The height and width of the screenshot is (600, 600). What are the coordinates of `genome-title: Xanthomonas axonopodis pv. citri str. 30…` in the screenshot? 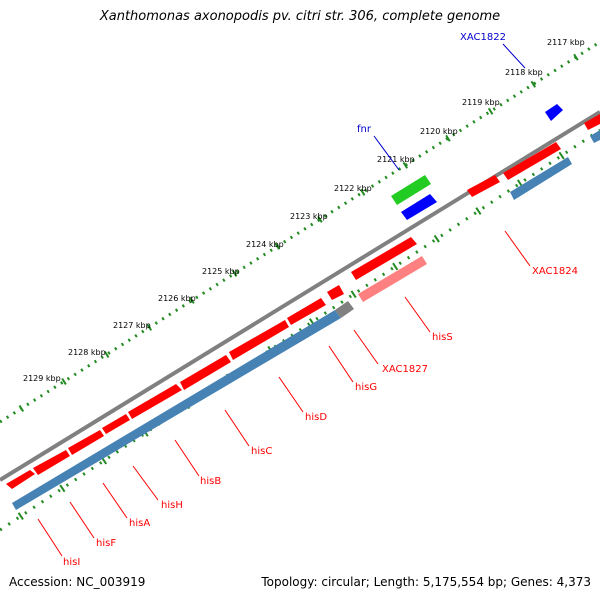 It's located at (300, 16).